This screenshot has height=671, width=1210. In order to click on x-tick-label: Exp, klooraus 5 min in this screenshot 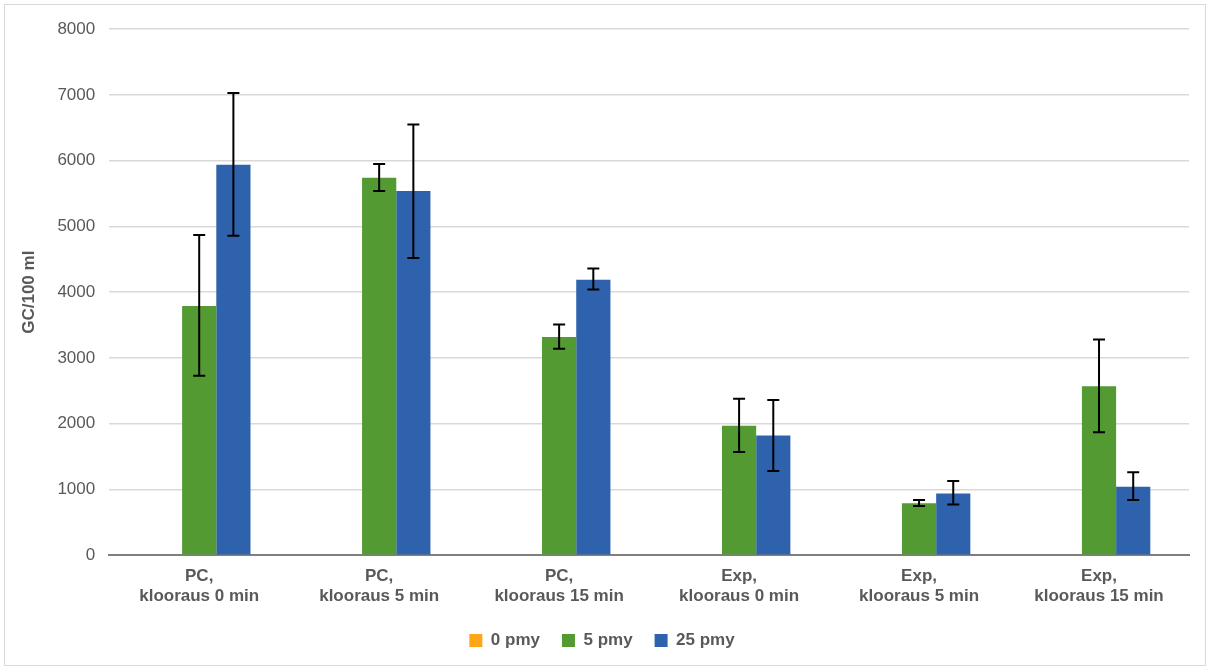, I will do `click(919, 586)`.